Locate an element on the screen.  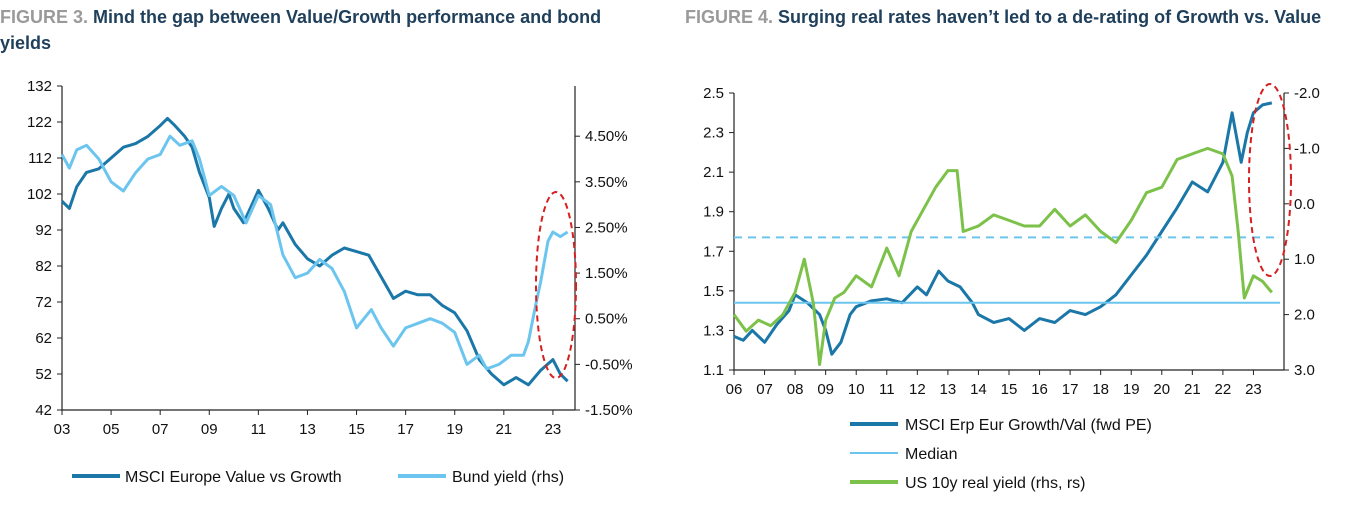
x-tick-label: 05 is located at coordinates (111, 429).